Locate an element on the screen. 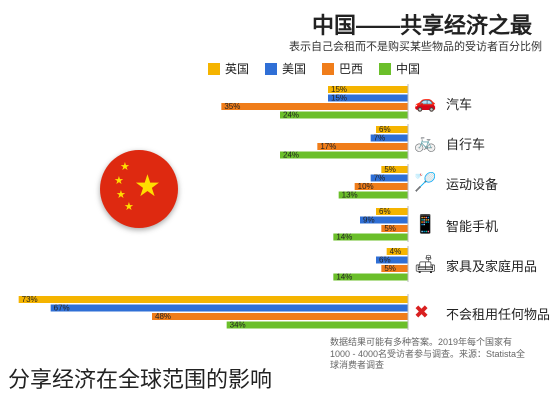 The width and height of the screenshot is (560, 400). data-label: 13% is located at coordinates (350, 195).